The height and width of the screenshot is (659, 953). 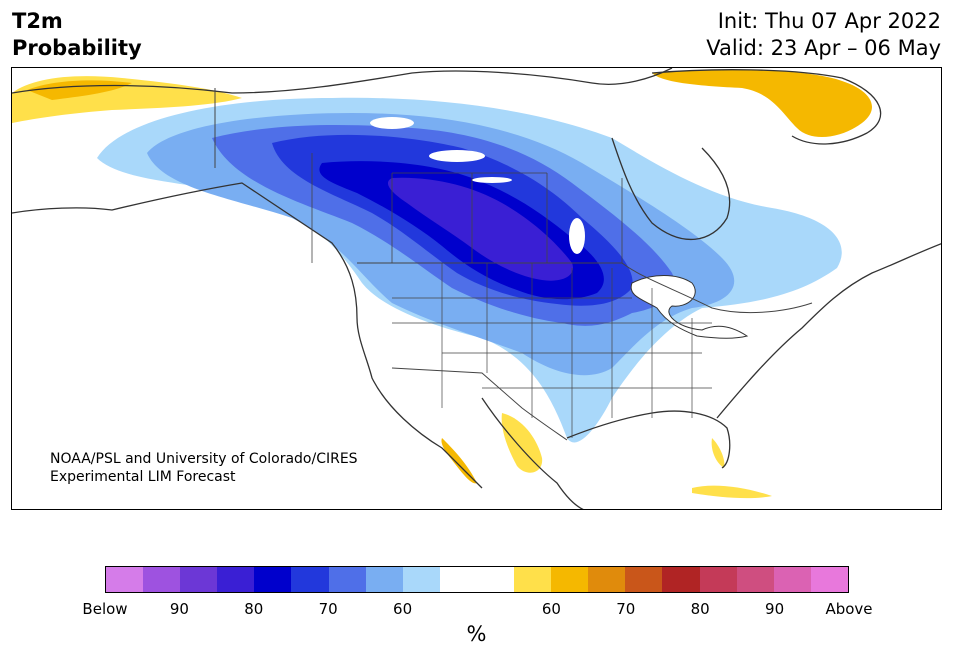 I want to click on probability-colorbar, so click(x=477, y=579).